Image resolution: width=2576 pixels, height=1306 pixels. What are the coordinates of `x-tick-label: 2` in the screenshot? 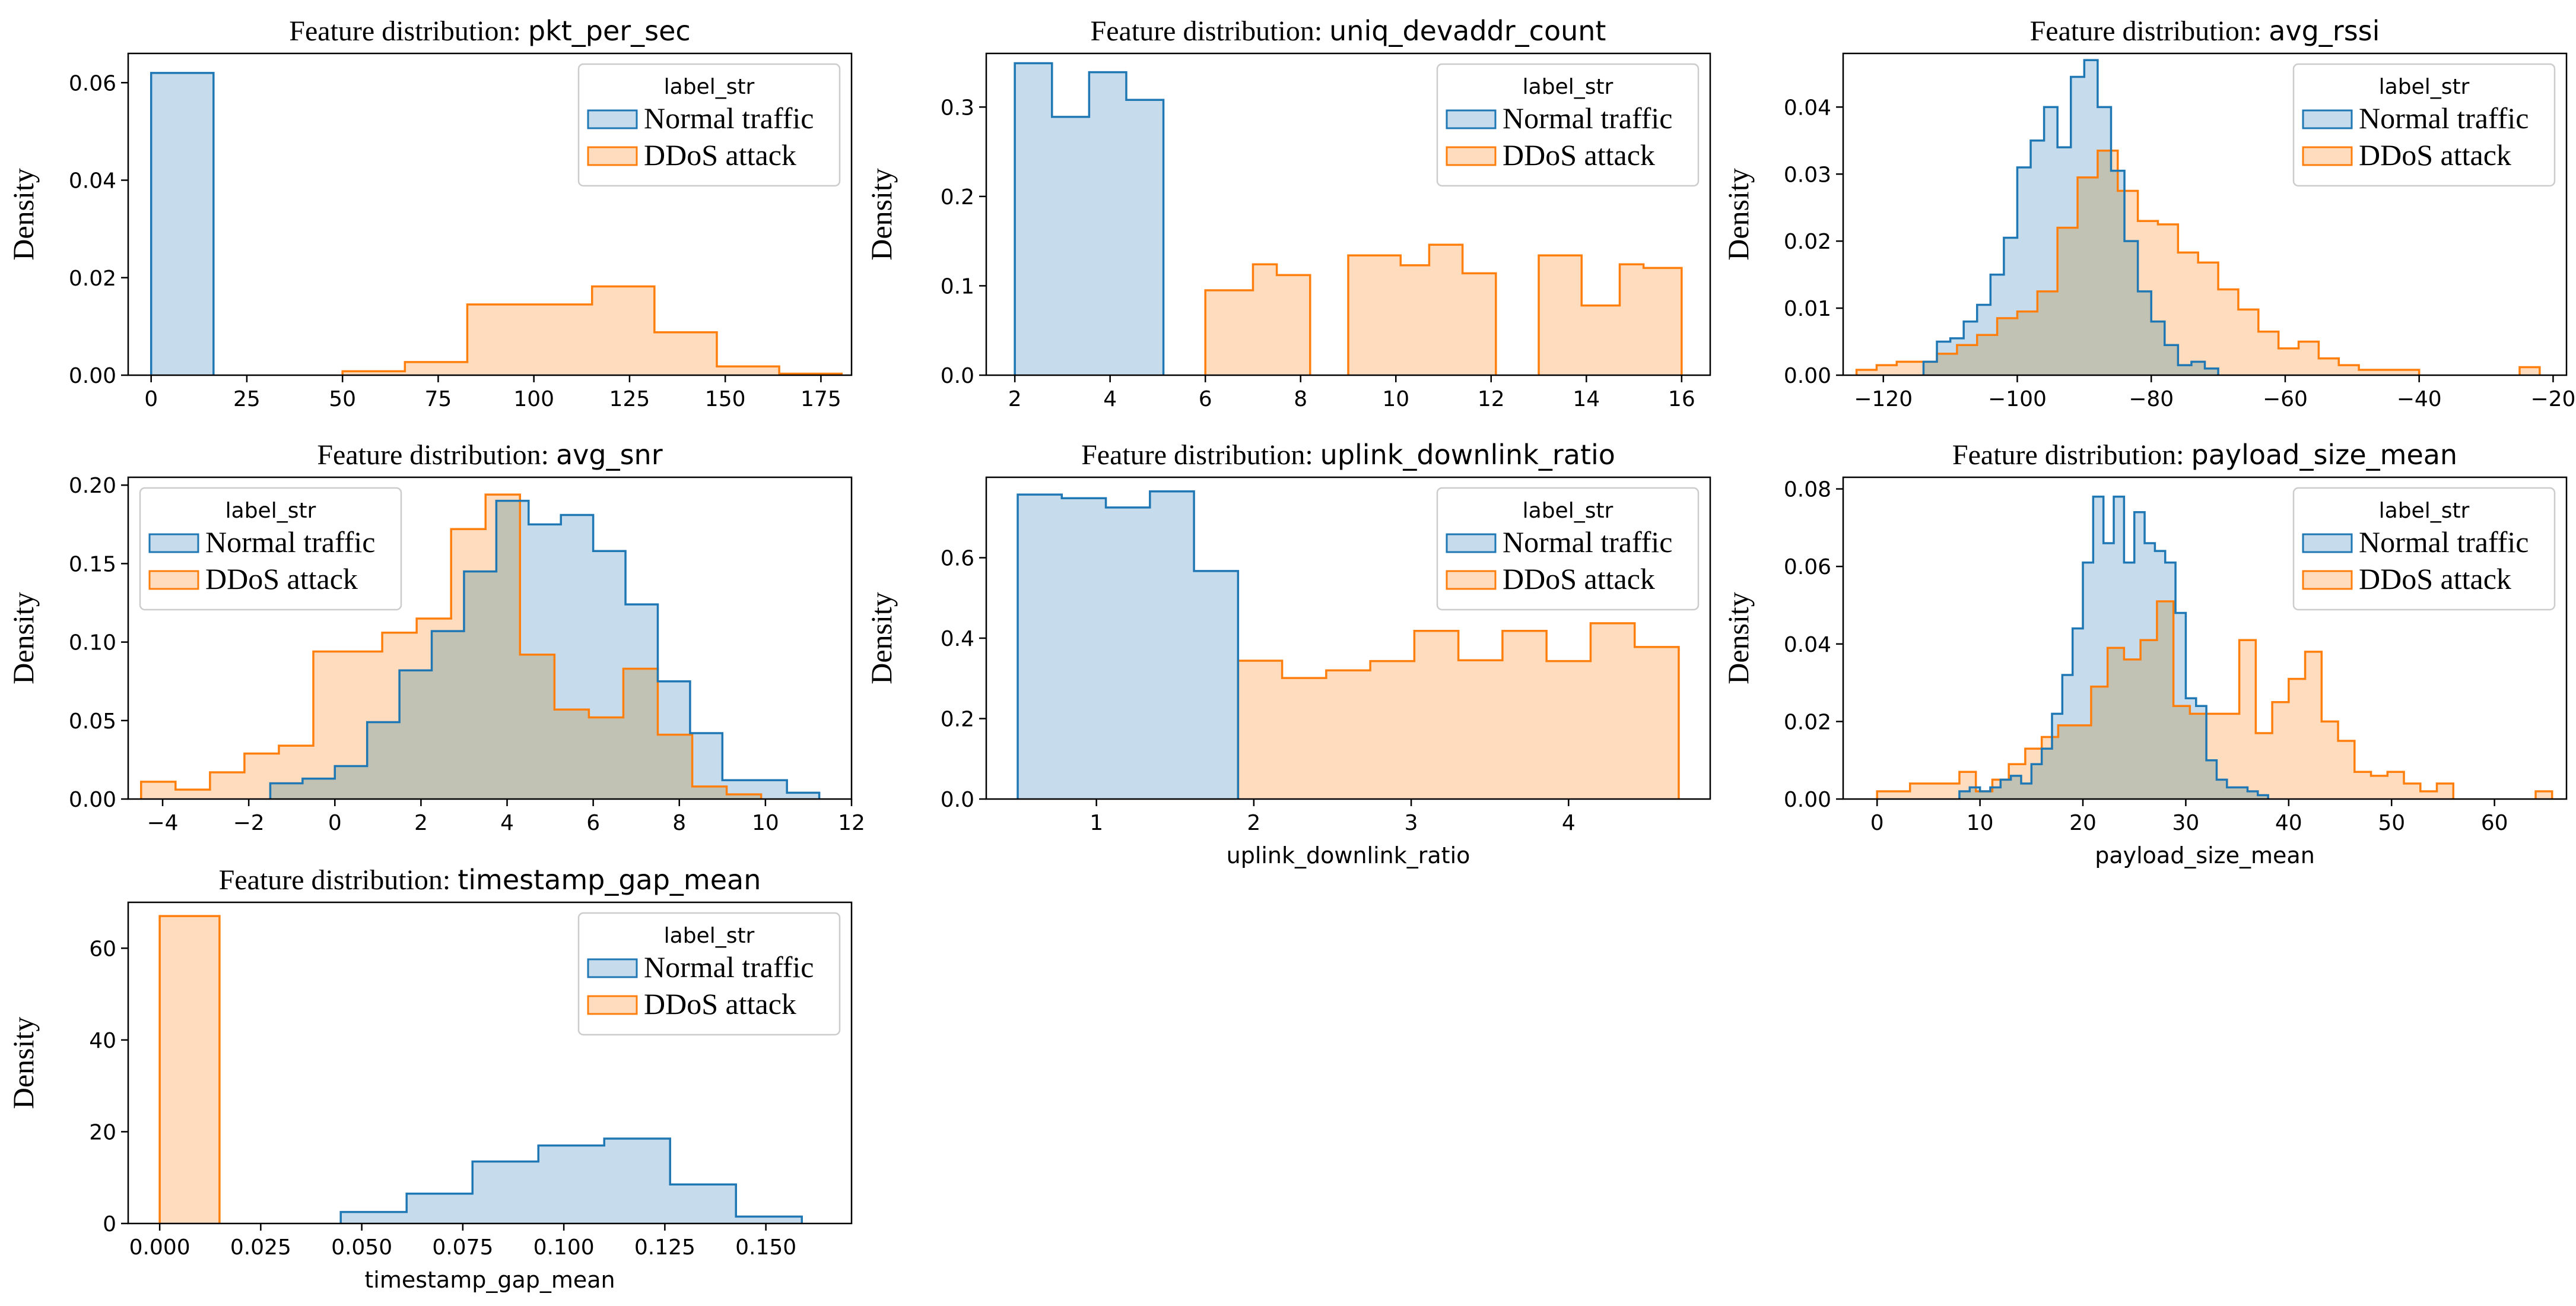 It's located at (1015, 399).